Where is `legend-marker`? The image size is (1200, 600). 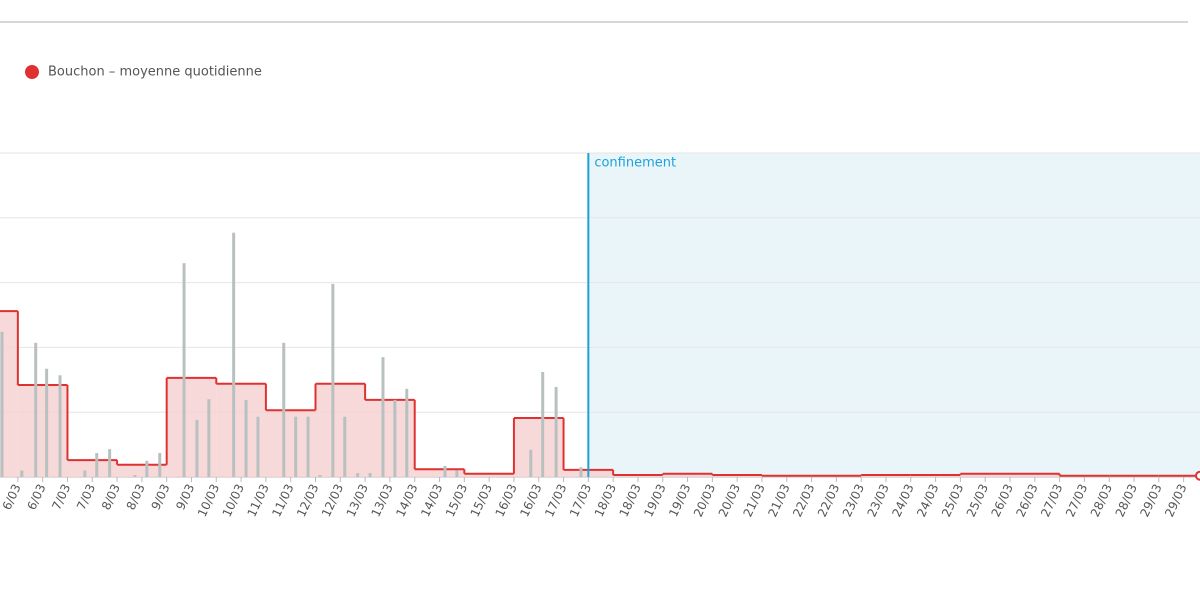
legend-marker is located at coordinates (32, 72).